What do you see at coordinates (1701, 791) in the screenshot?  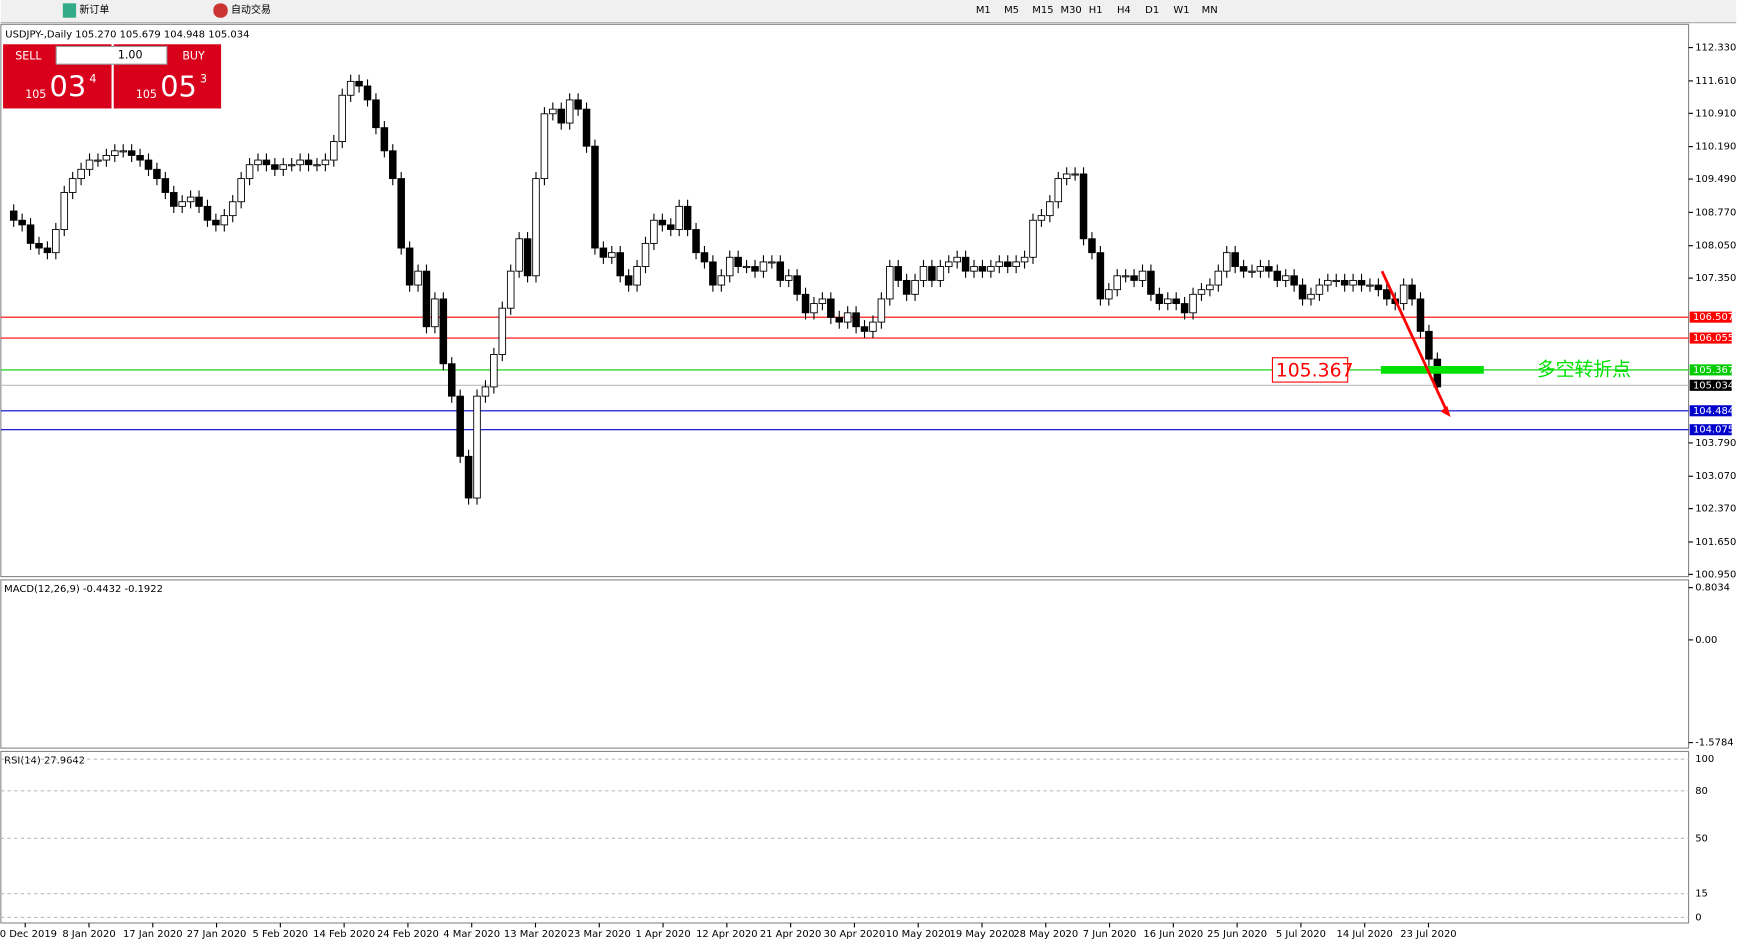 I see `rsi-tick-label: 80` at bounding box center [1701, 791].